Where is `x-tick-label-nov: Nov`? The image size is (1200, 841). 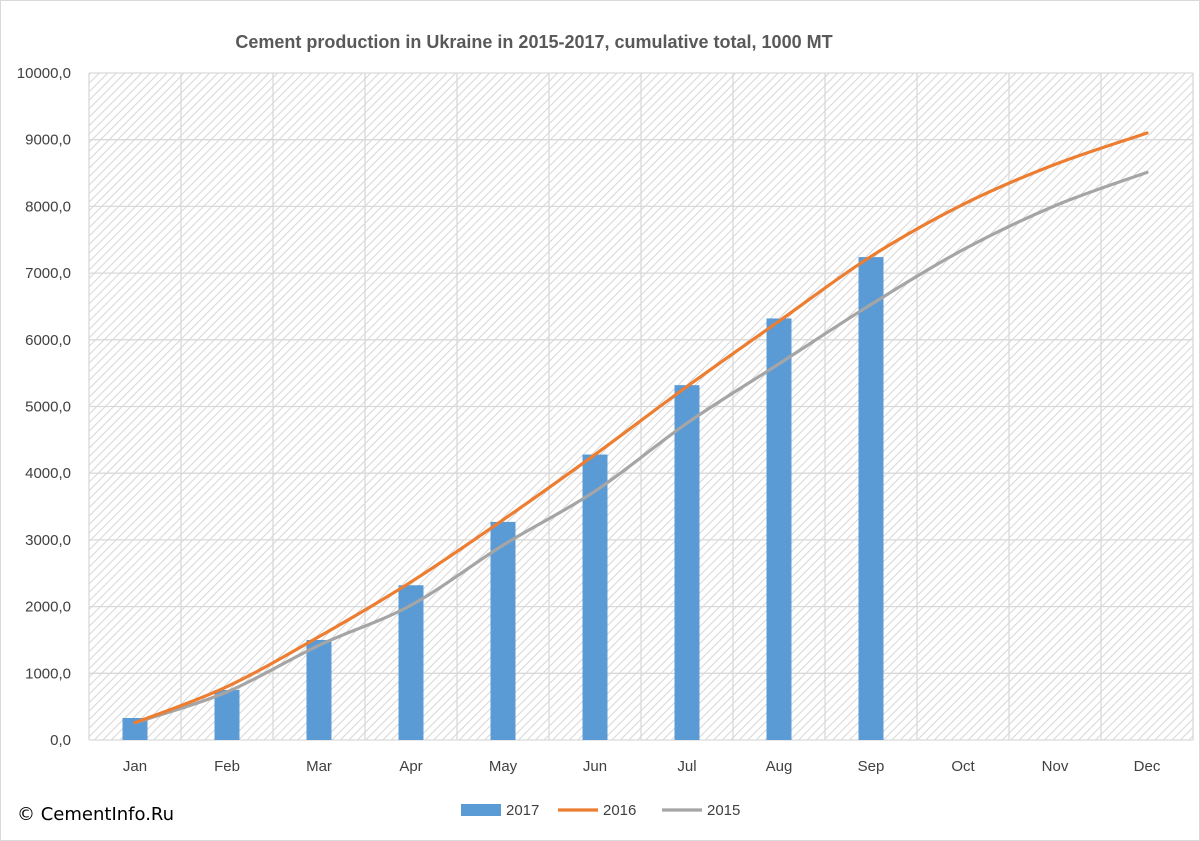
x-tick-label-nov: Nov is located at coordinates (1055, 766).